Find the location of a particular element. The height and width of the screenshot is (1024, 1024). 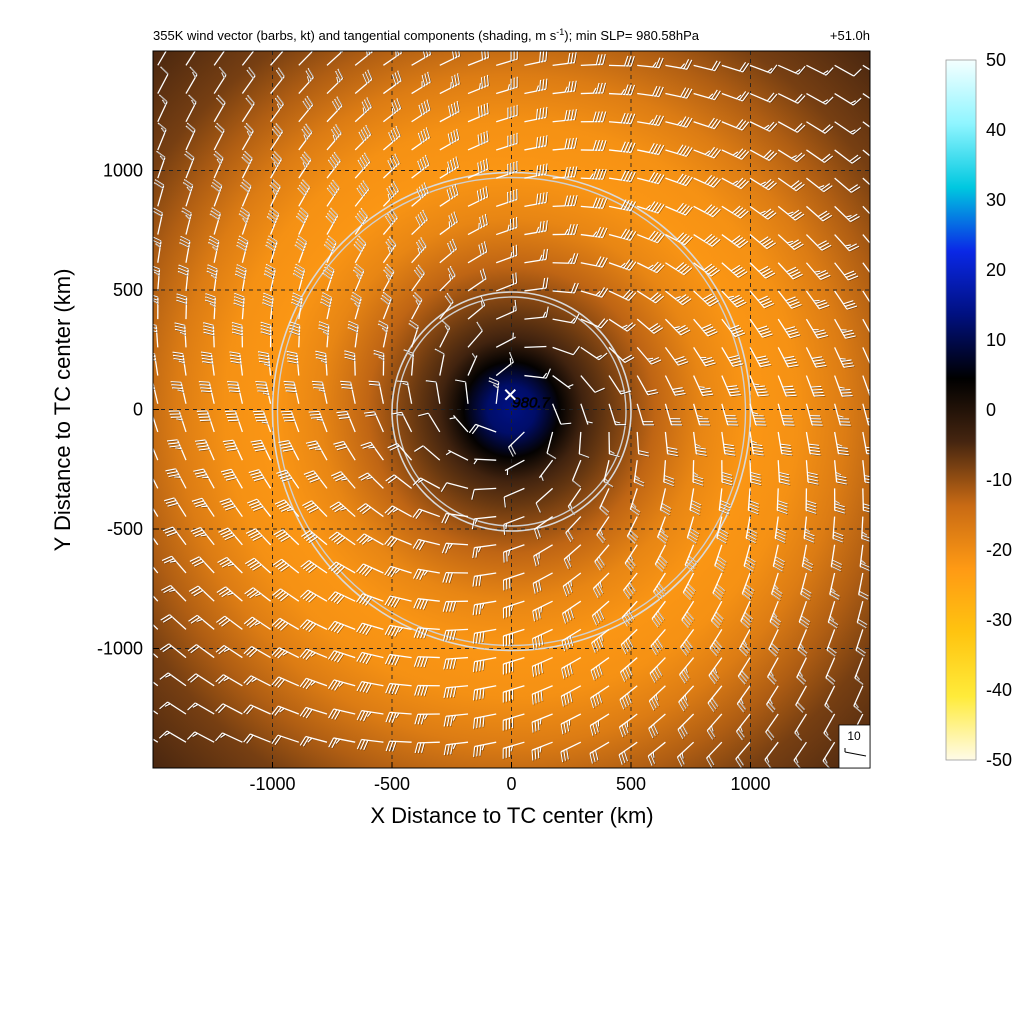

range-ring is located at coordinates (511, 411).